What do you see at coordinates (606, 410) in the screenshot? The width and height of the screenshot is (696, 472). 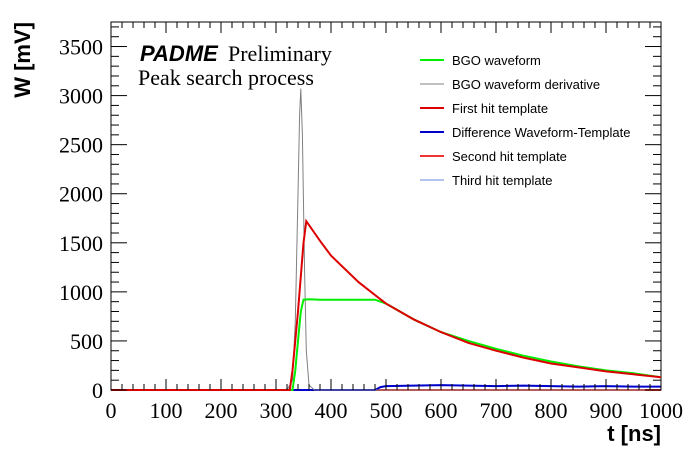 I see `x-tick-label: 900` at bounding box center [606, 410].